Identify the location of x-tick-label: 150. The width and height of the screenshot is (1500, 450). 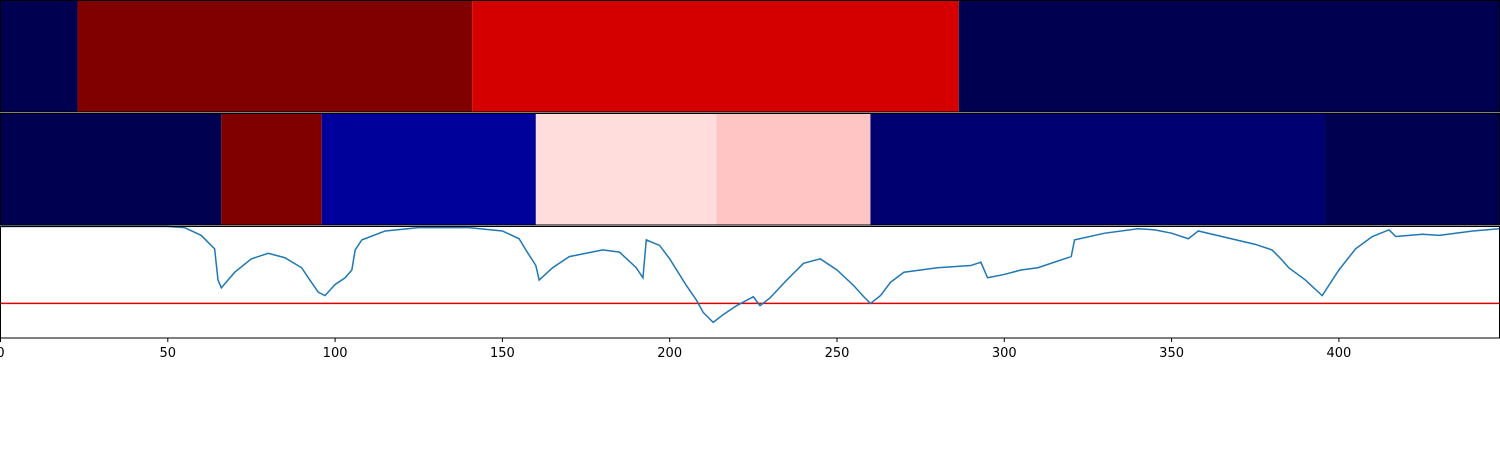
(502, 353).